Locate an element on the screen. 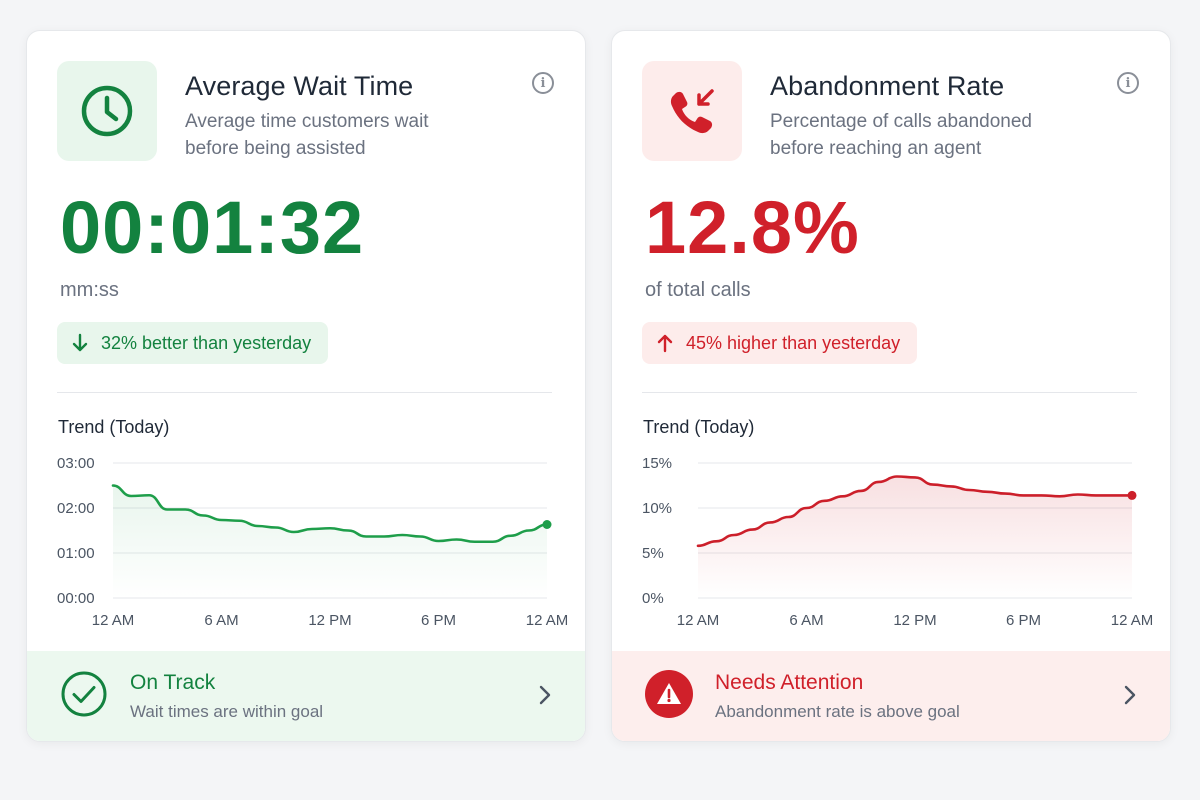 The height and width of the screenshot is (800, 1200). delta-badge: 32% better than yesterday is located at coordinates (193, 343).